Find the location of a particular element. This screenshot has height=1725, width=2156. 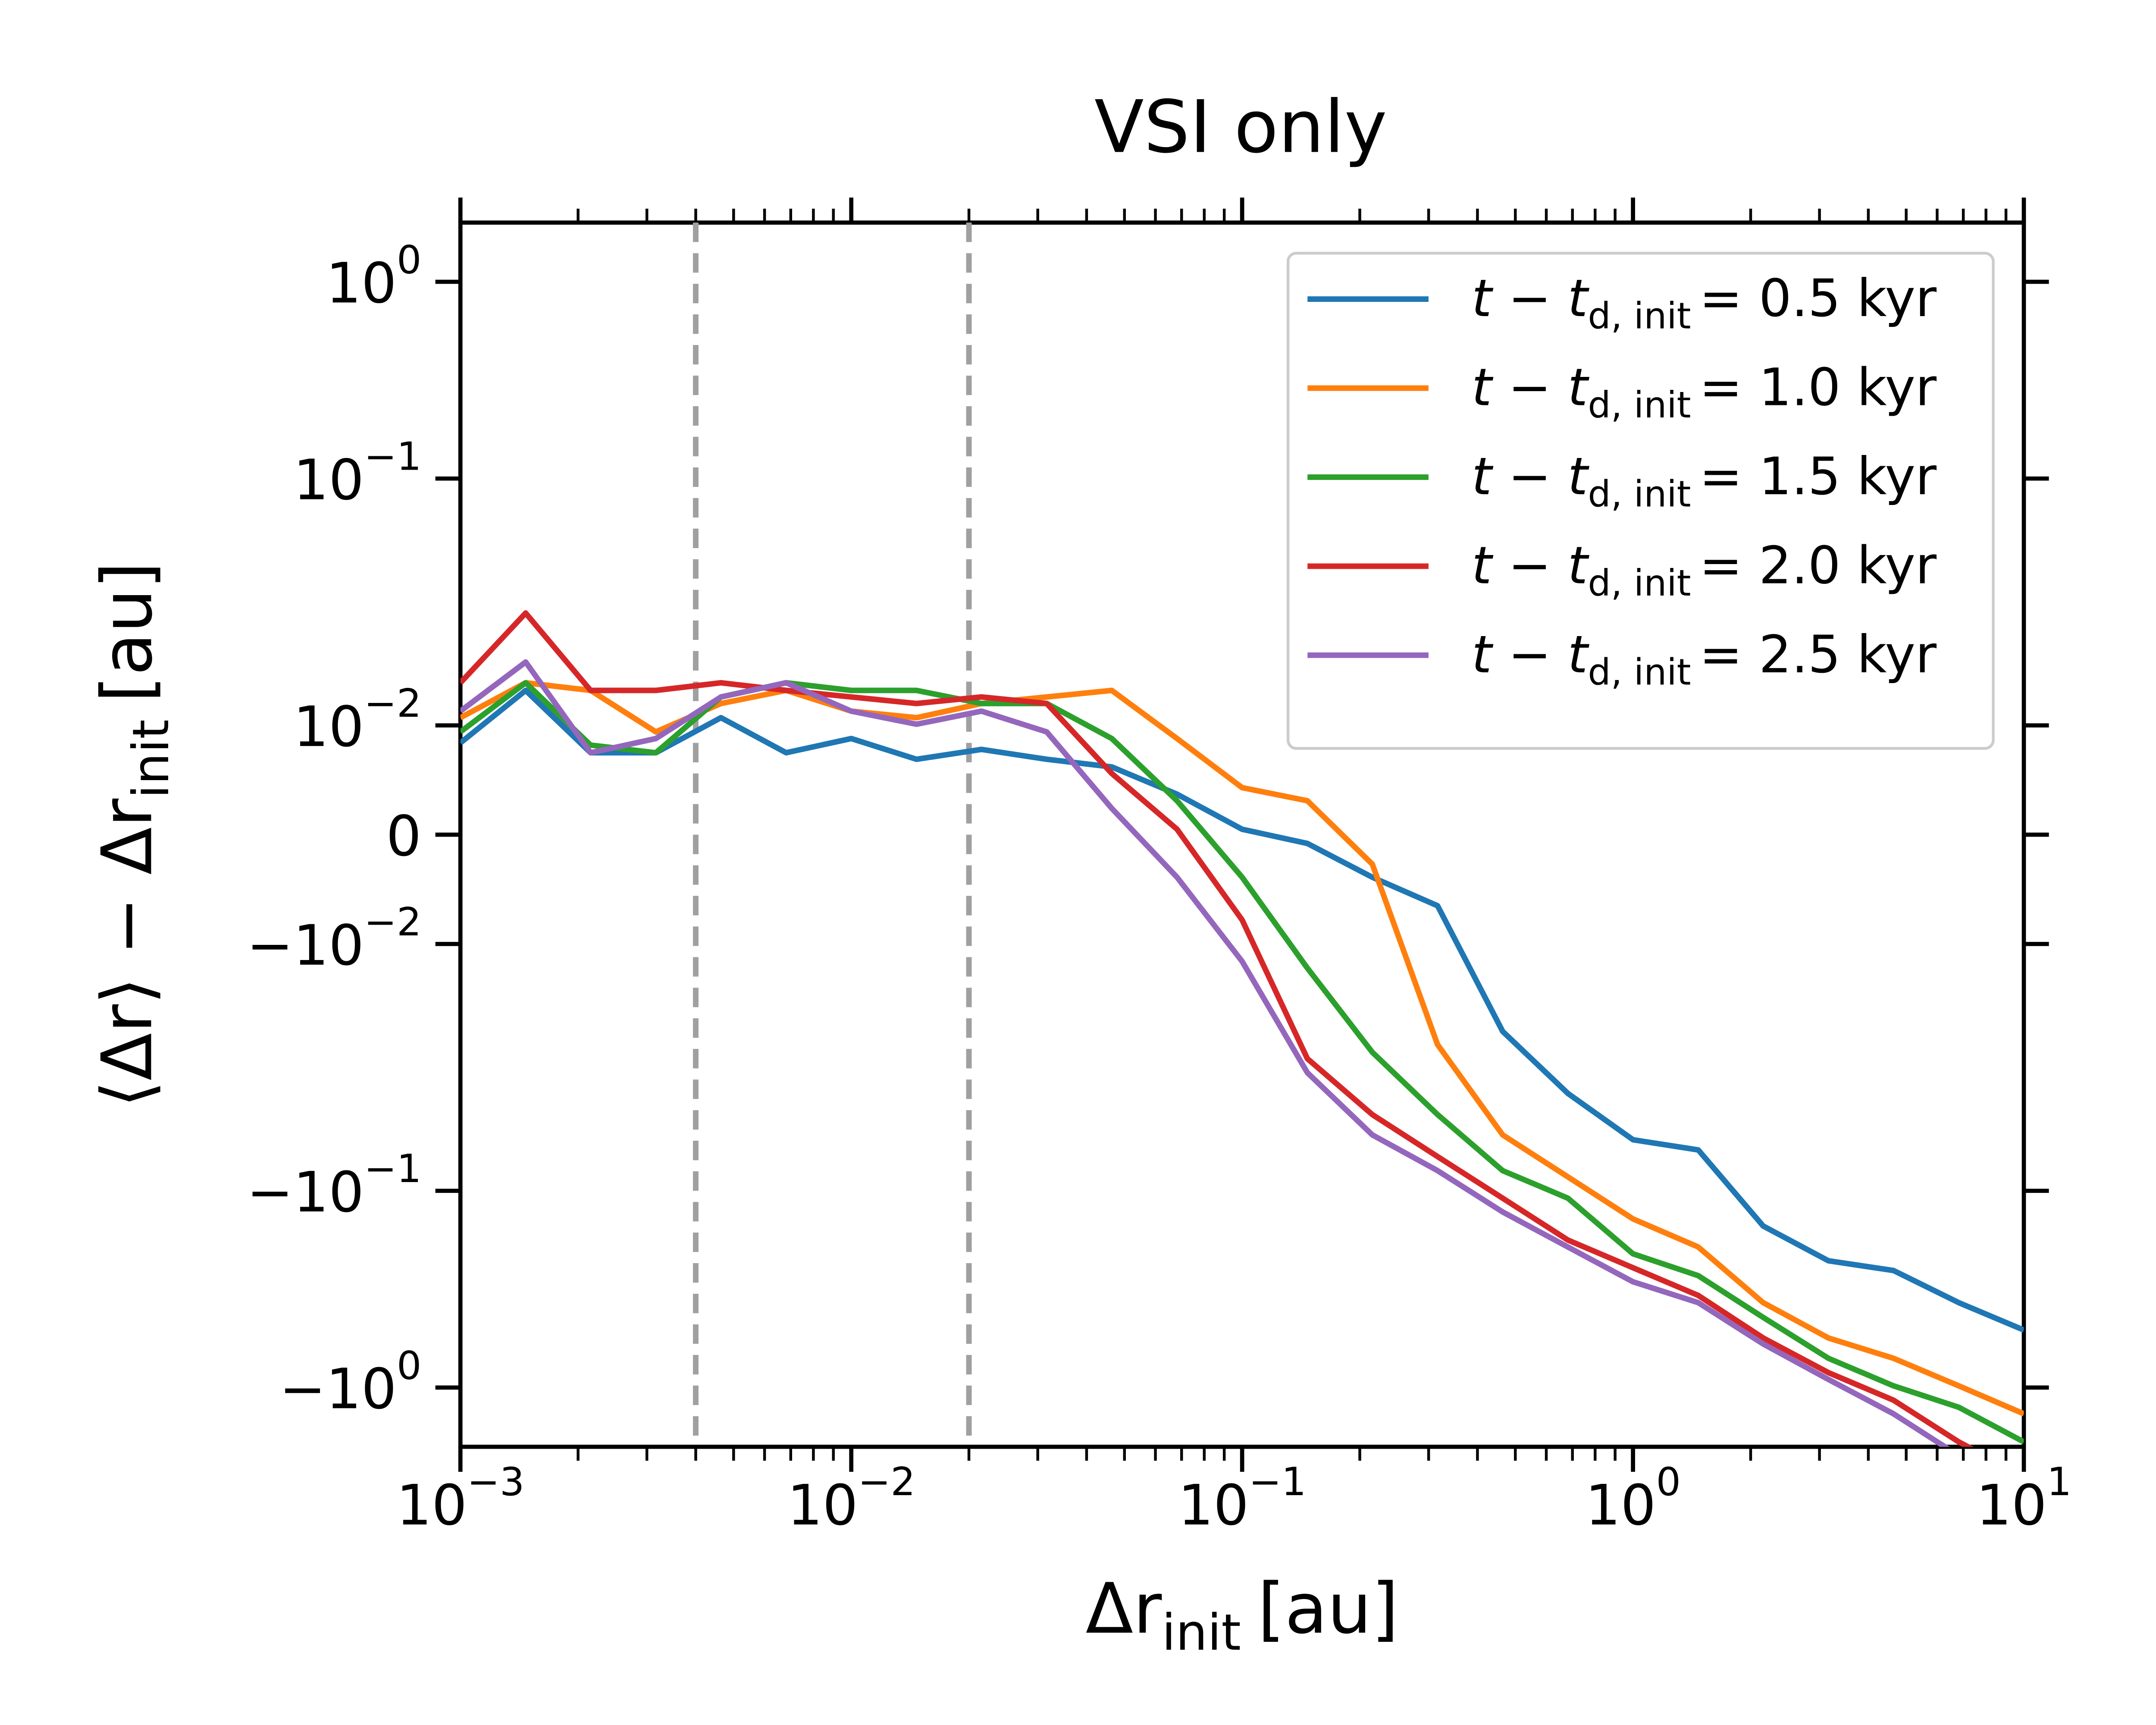

y-tick-label: 10⁻¹ is located at coordinates (357, 473).